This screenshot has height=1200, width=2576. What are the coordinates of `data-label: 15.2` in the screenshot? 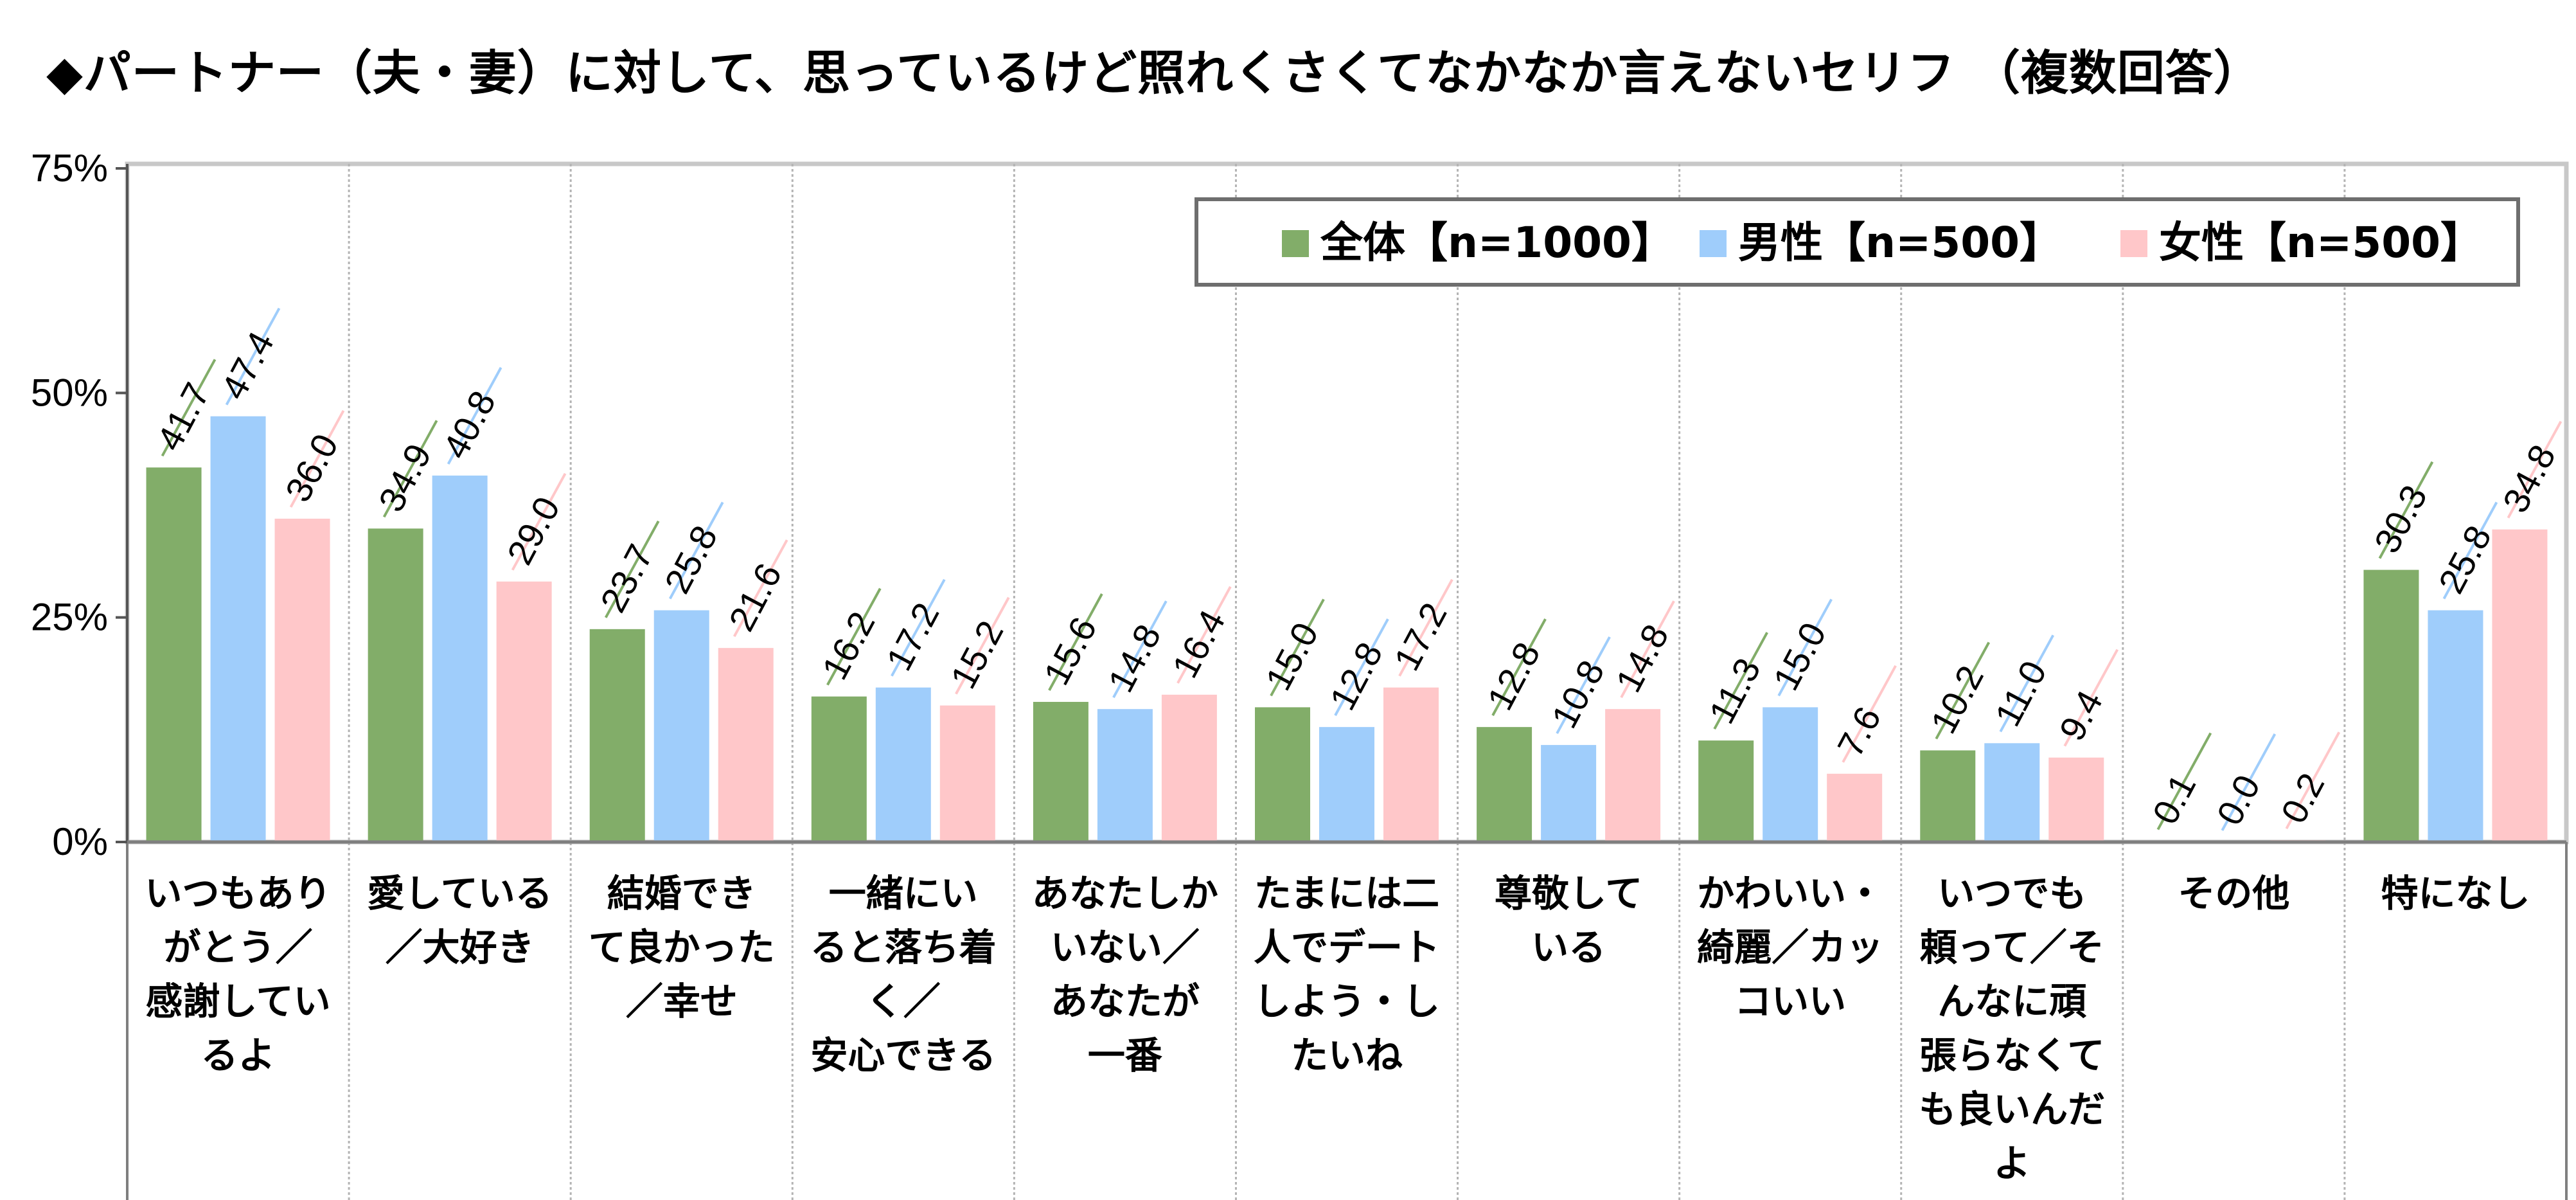 It's located at (977, 654).